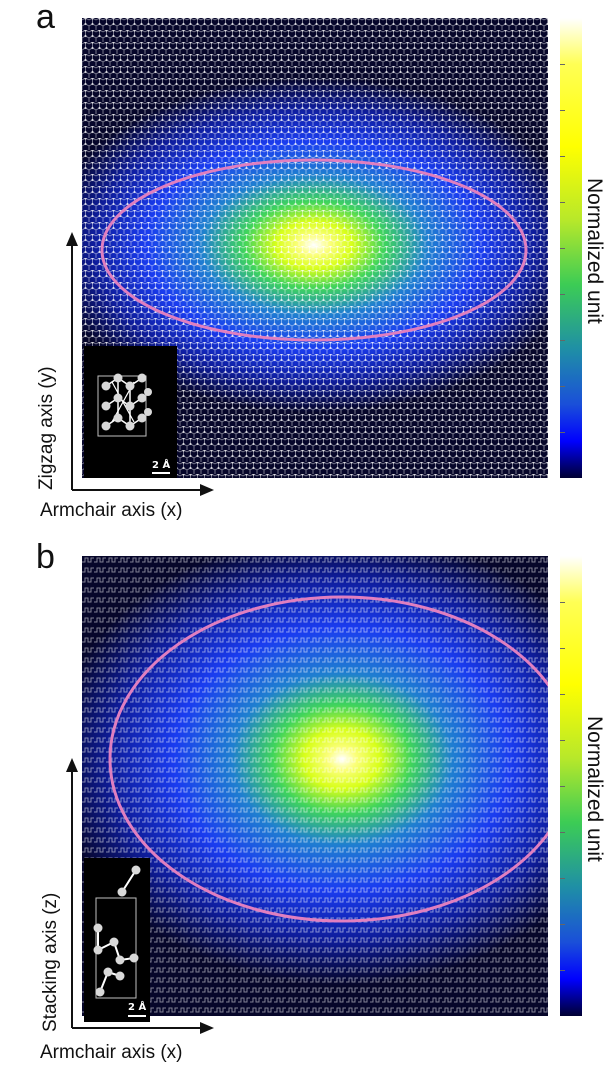 The height and width of the screenshot is (1070, 610). Describe the element at coordinates (50, 962) in the screenshot. I see `y-axis-label: Stacking axis (z)` at that location.